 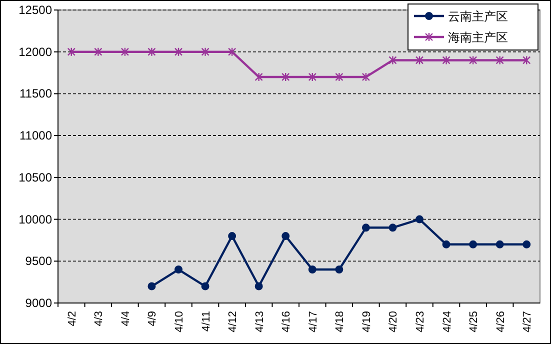 What do you see at coordinates (38, 261) in the screenshot?
I see `y-tick-label: 9500` at bounding box center [38, 261].